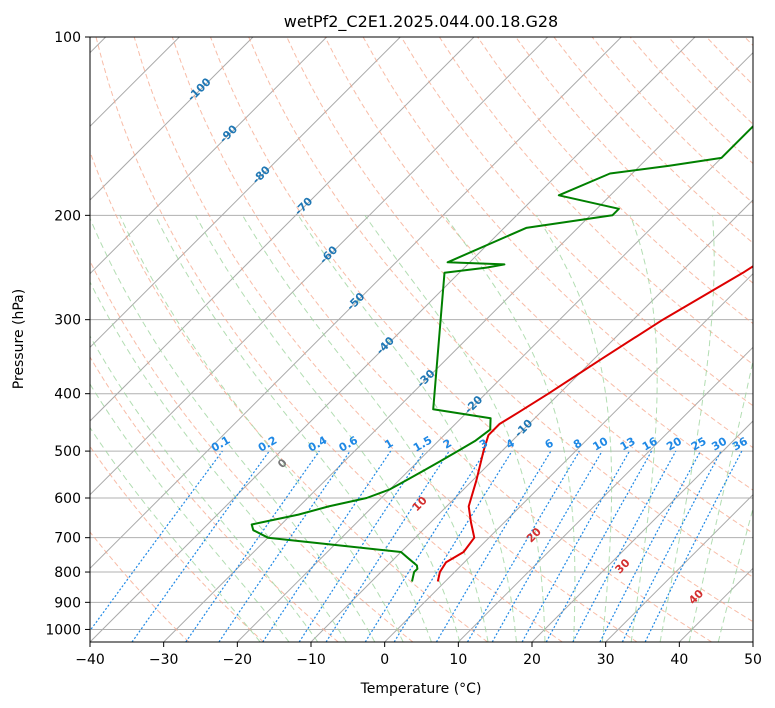  What do you see at coordinates (67, 499) in the screenshot?
I see `y-tick-label: 600` at bounding box center [67, 499].